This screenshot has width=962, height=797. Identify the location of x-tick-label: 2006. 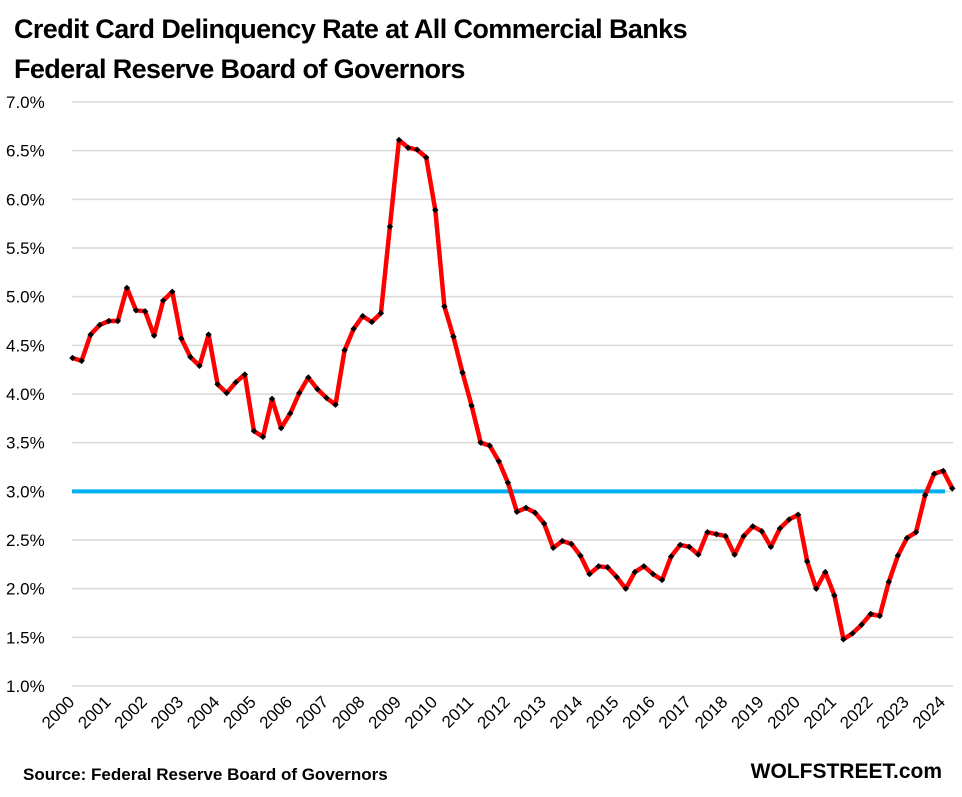
(276, 712).